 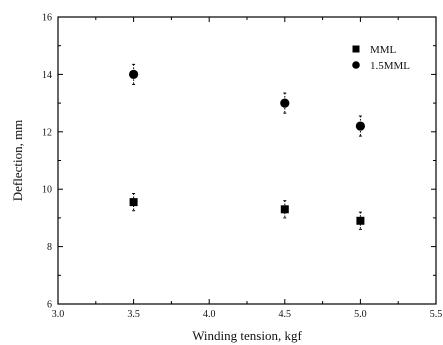 What do you see at coordinates (360, 314) in the screenshot?
I see `x-tick-label: 5.0` at bounding box center [360, 314].